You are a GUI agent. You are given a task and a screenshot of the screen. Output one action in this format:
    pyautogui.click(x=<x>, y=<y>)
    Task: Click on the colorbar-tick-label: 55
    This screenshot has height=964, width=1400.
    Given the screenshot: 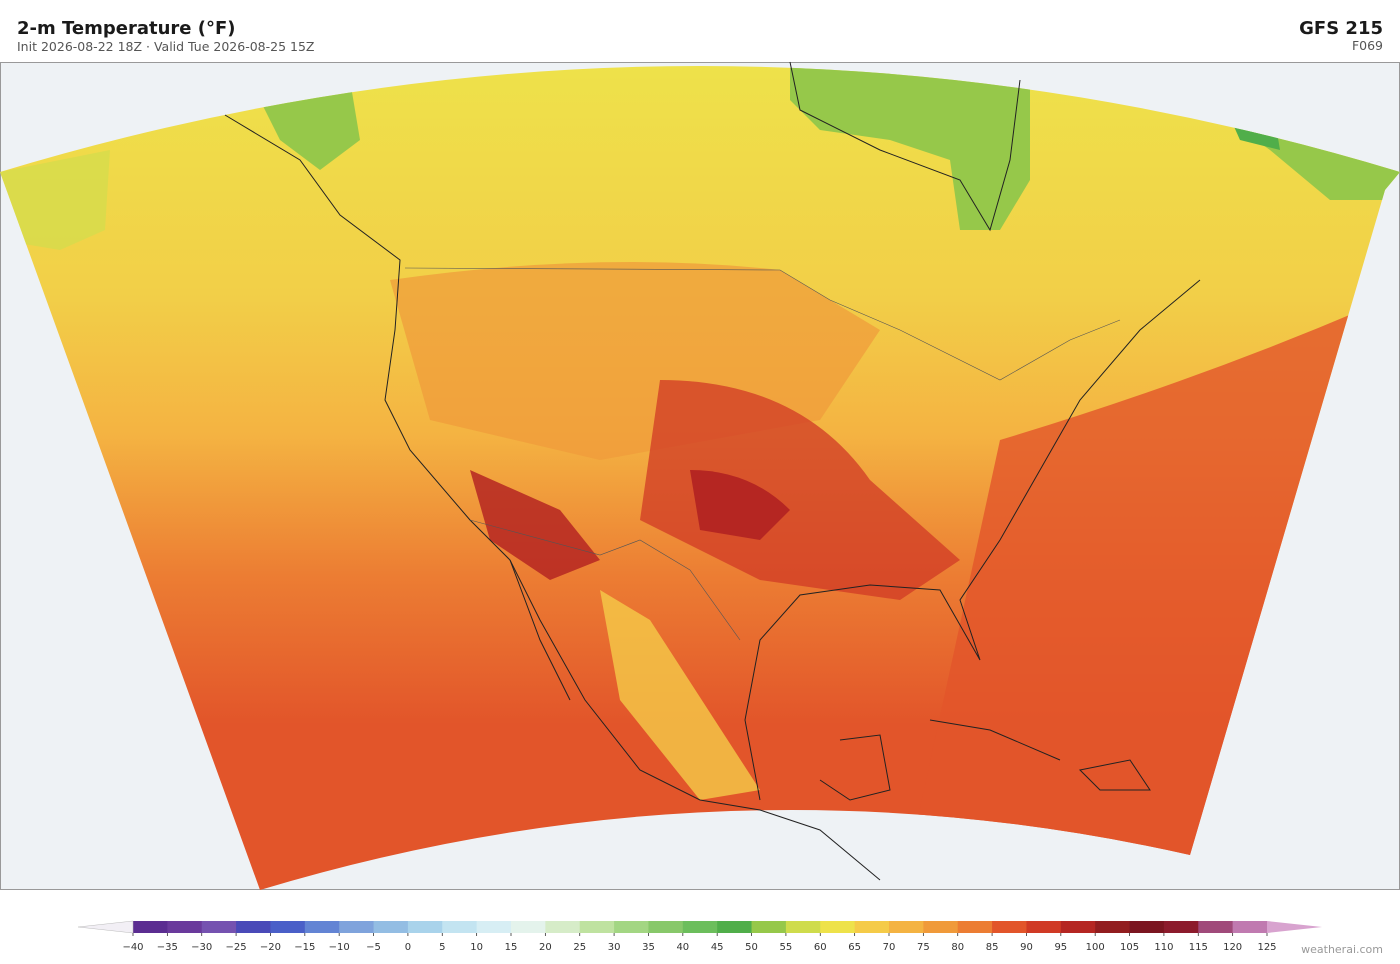 What is the action you would take?
    pyautogui.click(x=786, y=947)
    